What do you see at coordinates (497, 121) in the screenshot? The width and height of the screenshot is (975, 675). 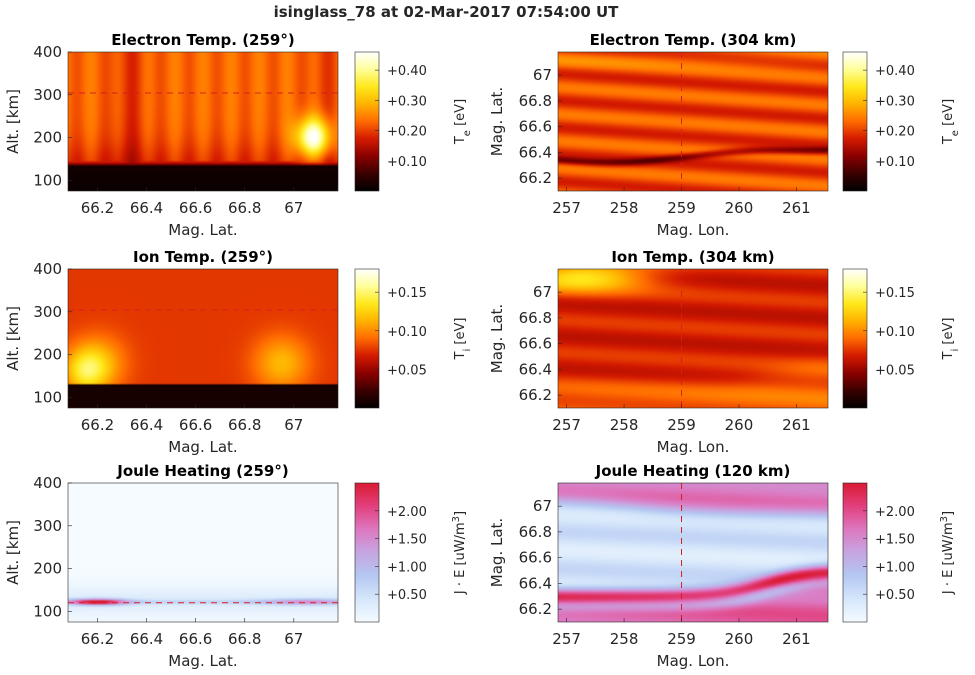 I see `y-axis-label: Mag. Lat.` at bounding box center [497, 121].